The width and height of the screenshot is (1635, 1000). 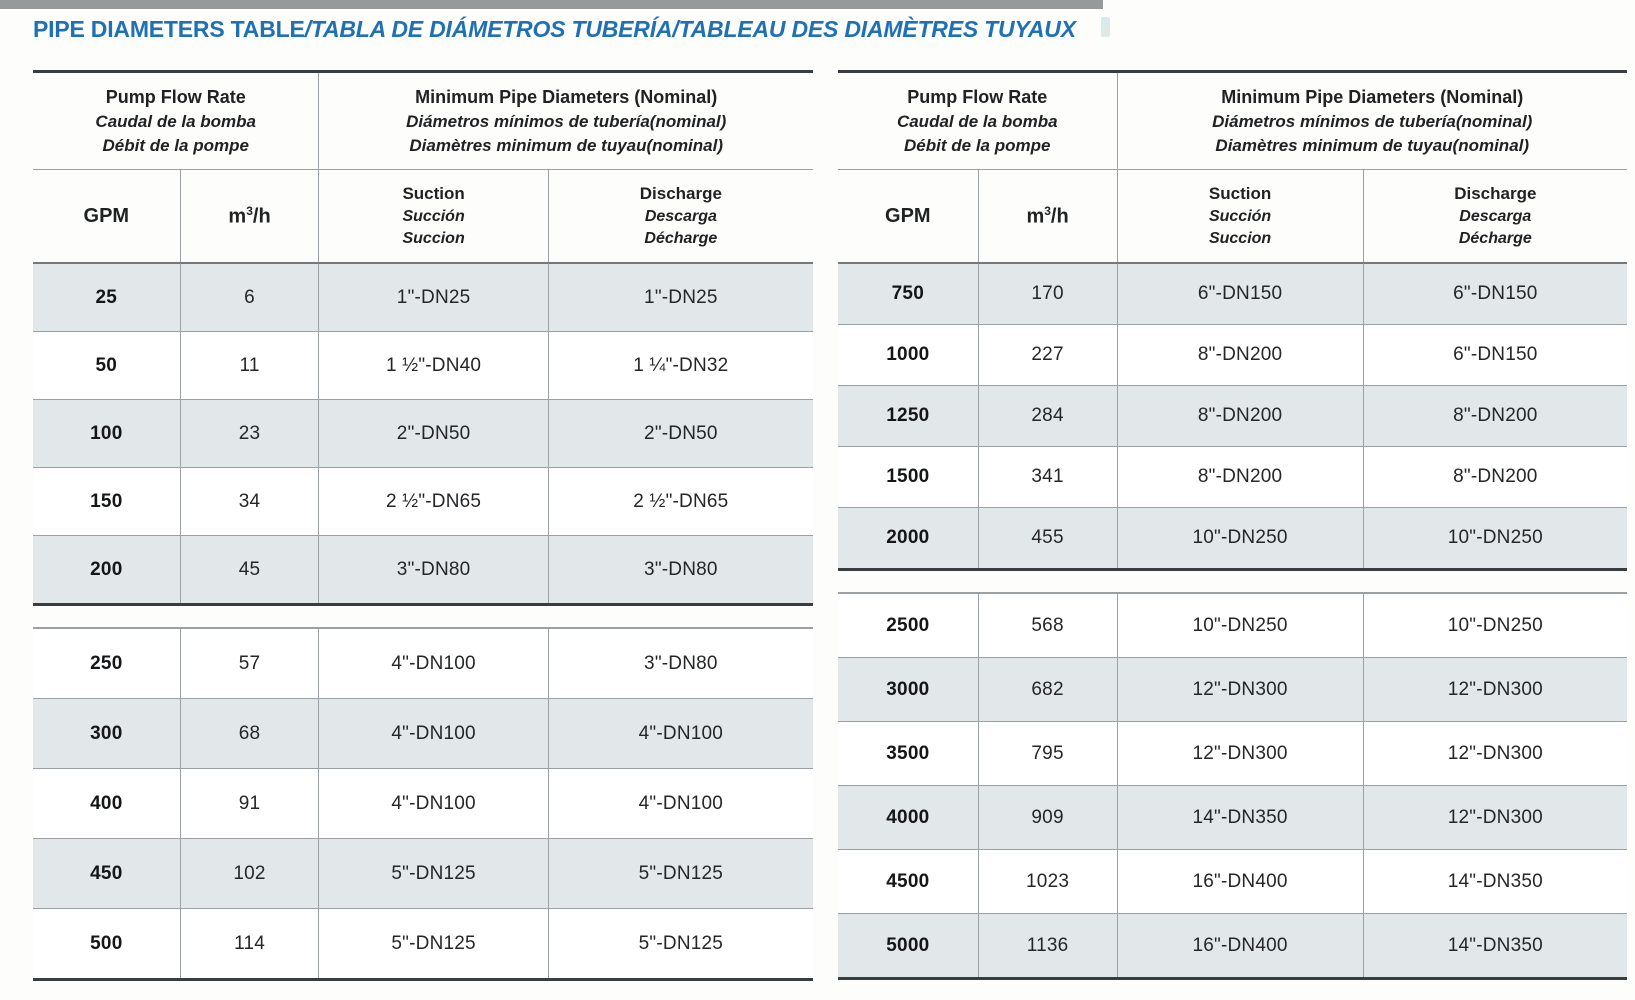 I want to click on discharge-cell: 1 ¼"-DN32, so click(x=680, y=365).